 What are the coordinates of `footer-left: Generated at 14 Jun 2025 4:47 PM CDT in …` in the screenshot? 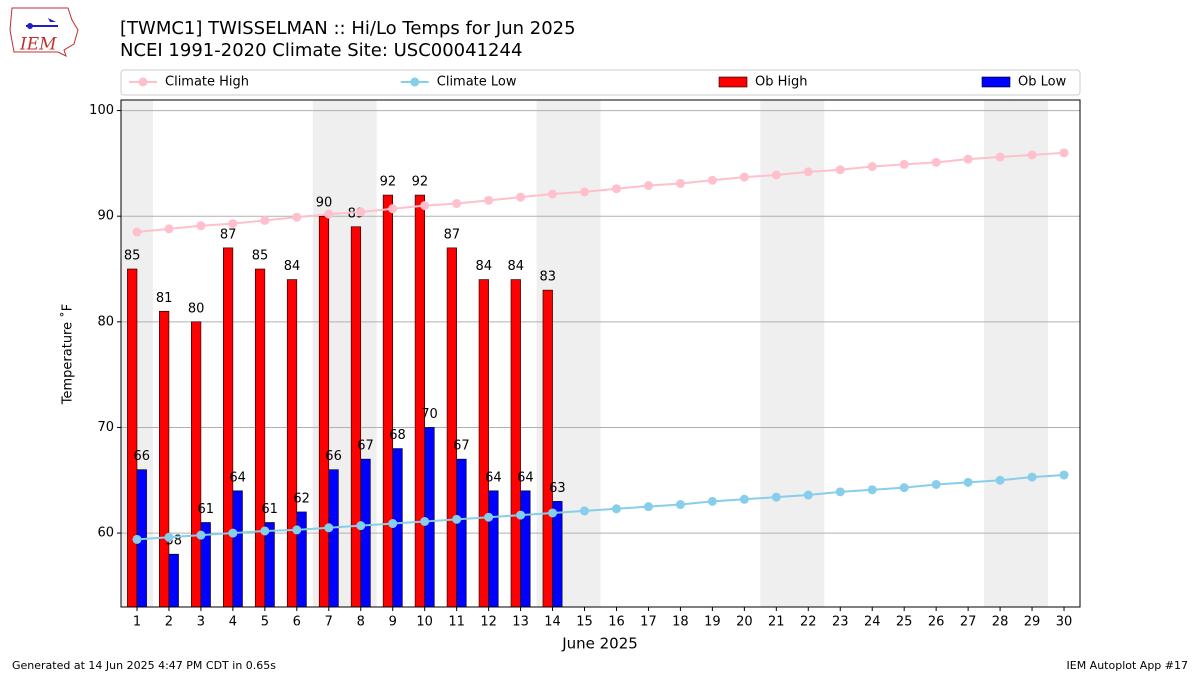 It's located at (144, 665).